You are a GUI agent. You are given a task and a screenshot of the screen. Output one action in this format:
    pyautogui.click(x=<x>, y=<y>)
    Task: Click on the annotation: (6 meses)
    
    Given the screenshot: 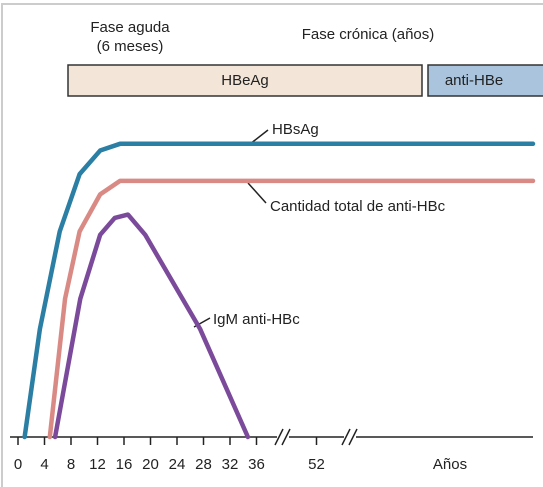 What is the action you would take?
    pyautogui.click(x=130, y=46)
    